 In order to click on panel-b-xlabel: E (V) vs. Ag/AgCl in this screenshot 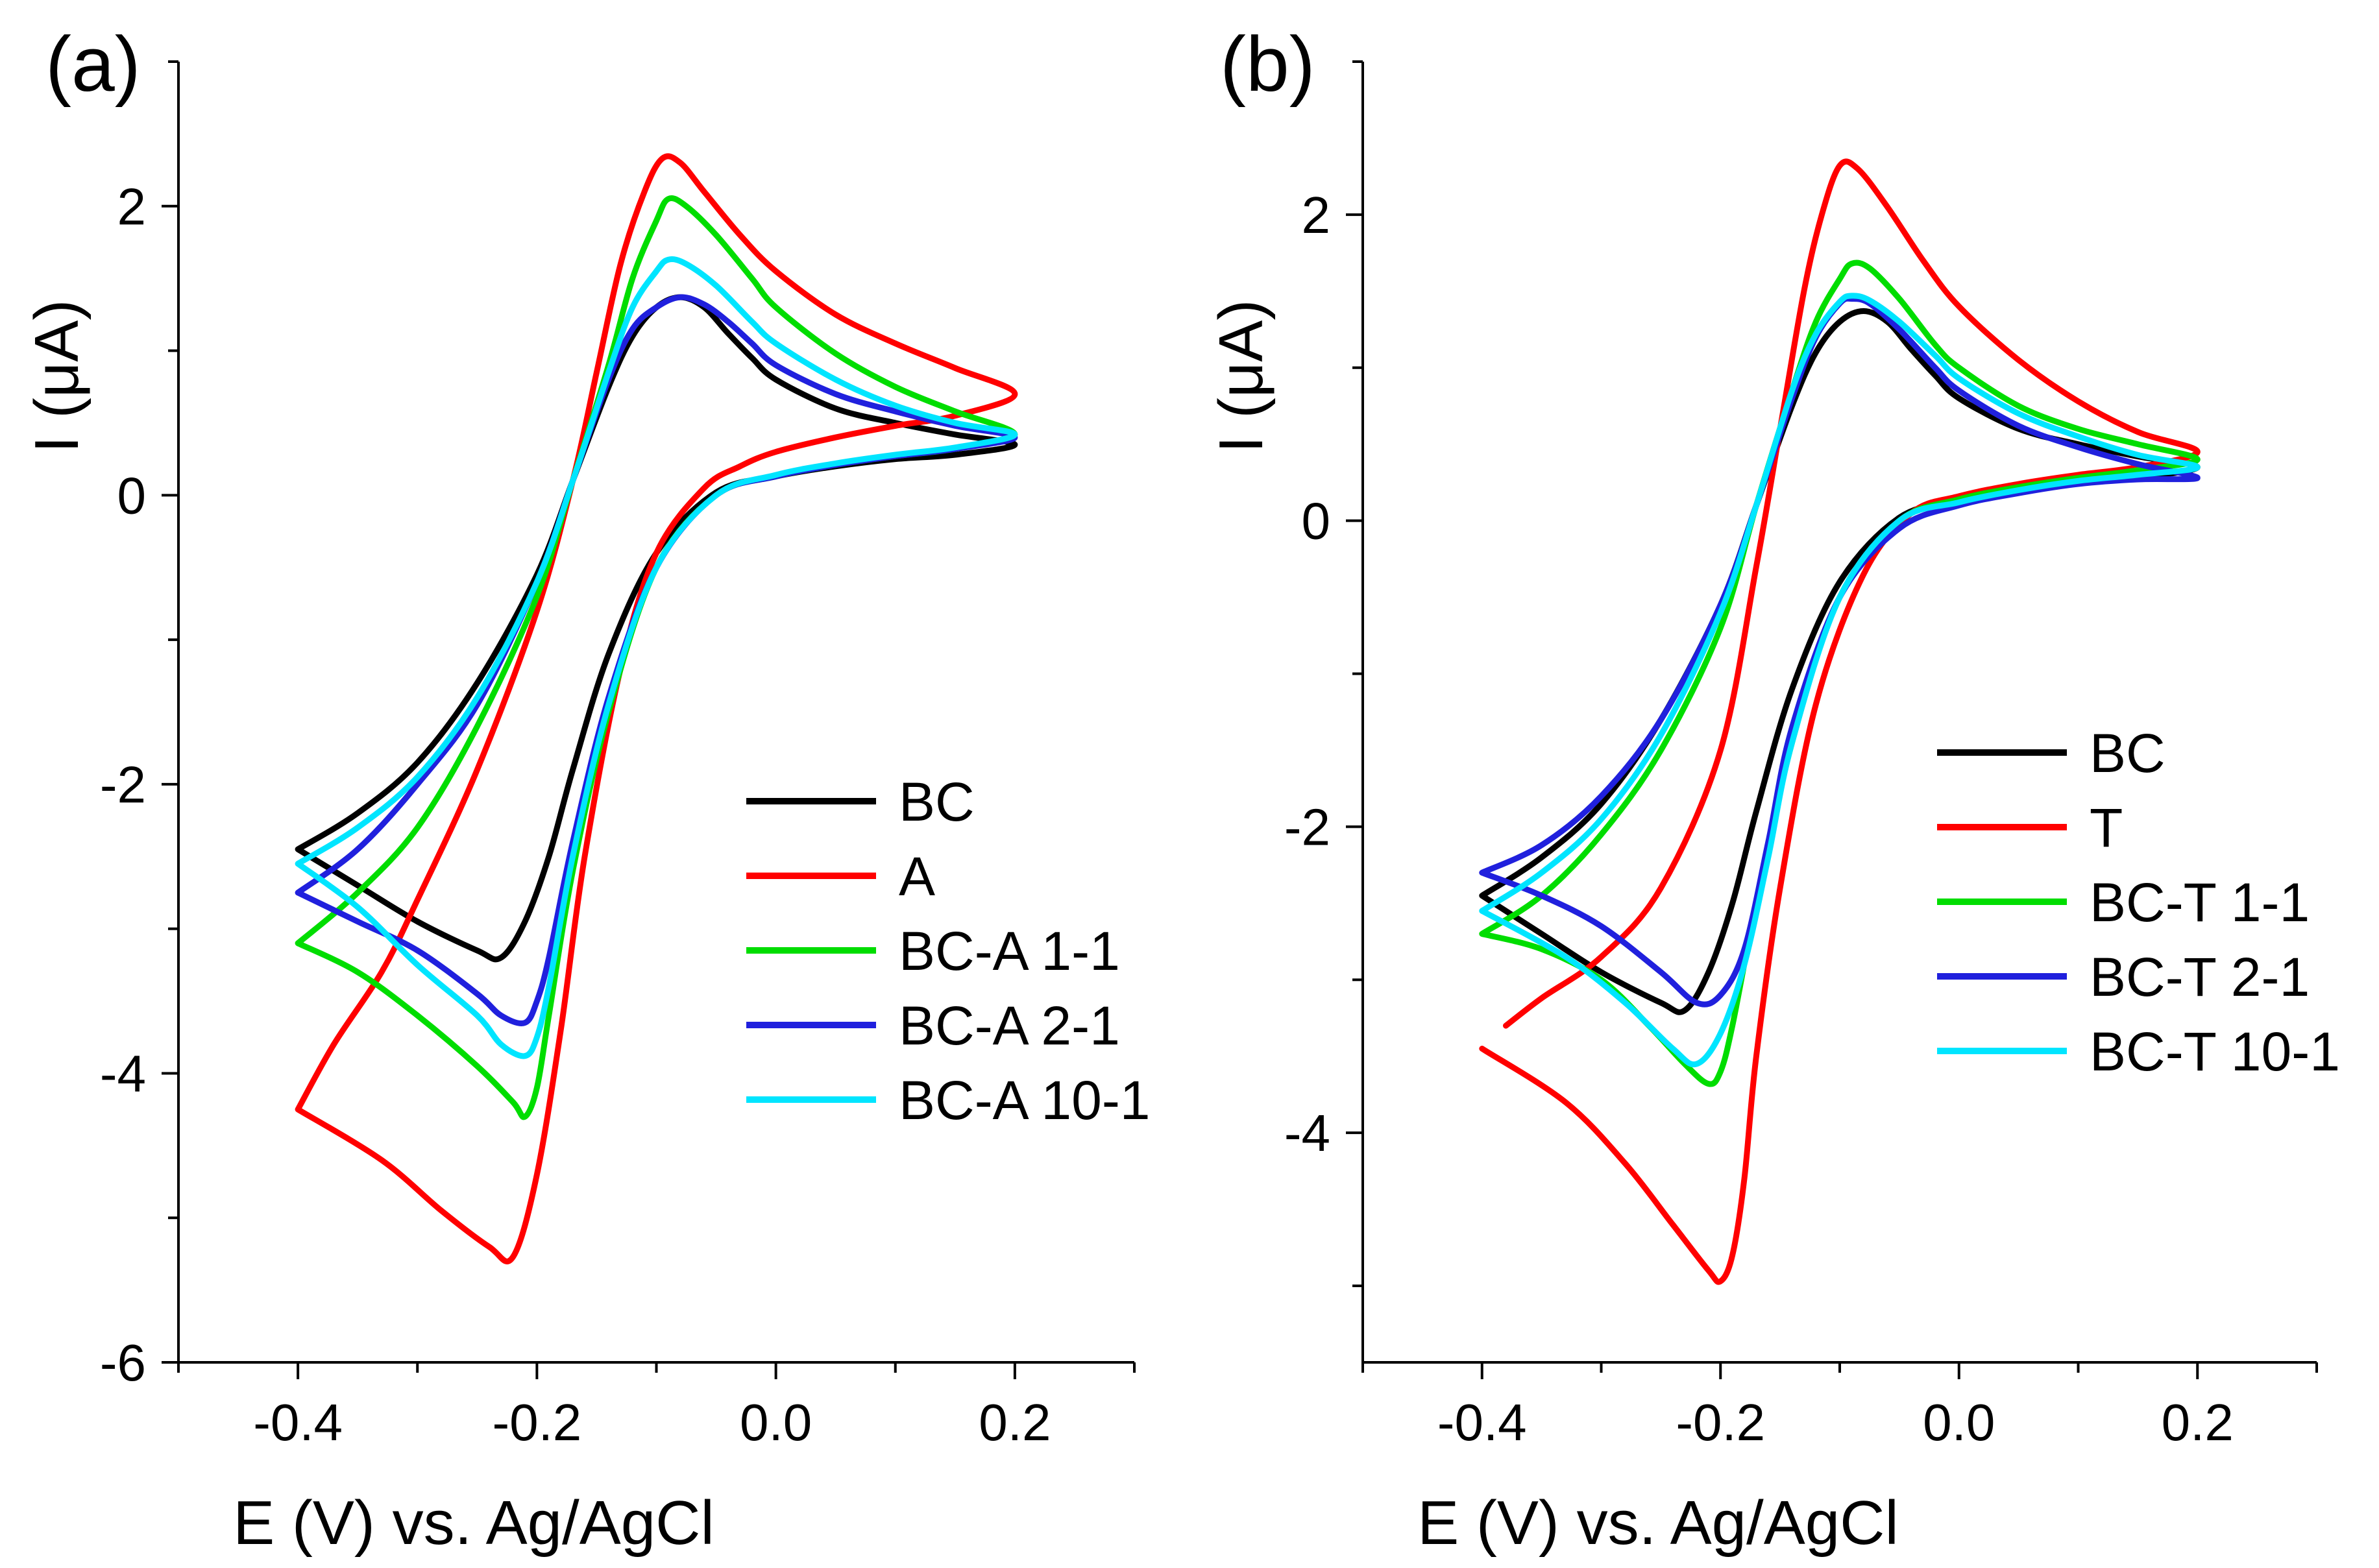, I will do `click(1658, 1523)`.